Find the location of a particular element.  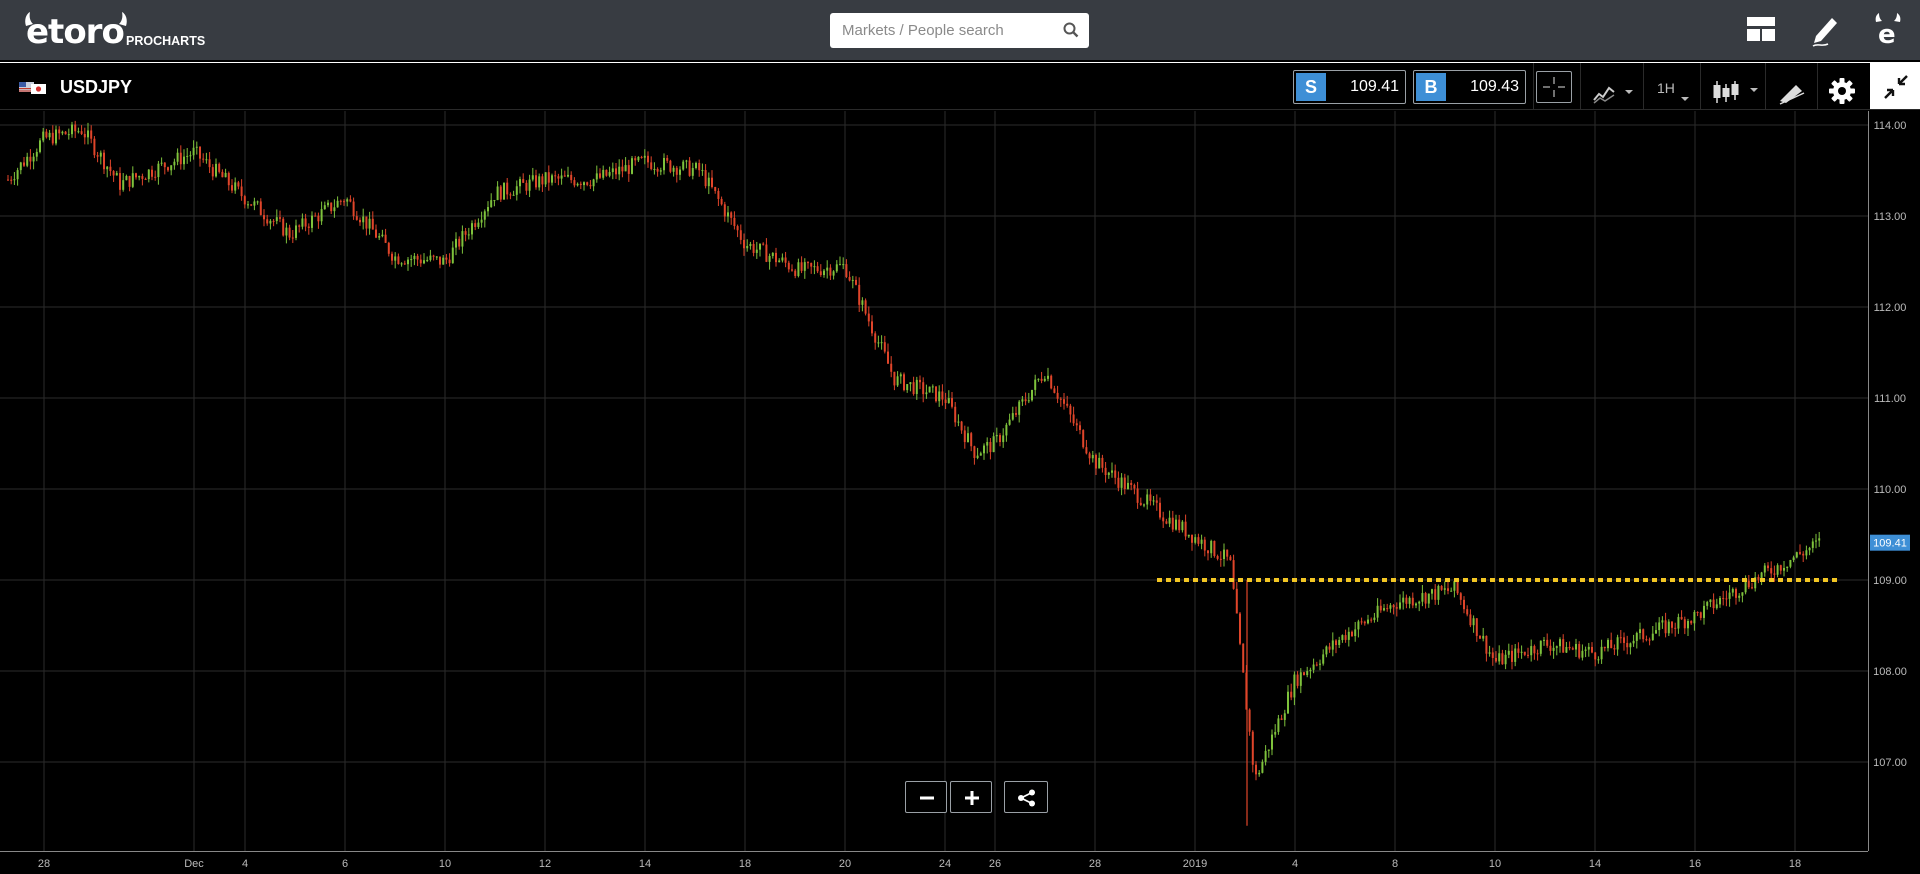

search-input is located at coordinates (946, 30).